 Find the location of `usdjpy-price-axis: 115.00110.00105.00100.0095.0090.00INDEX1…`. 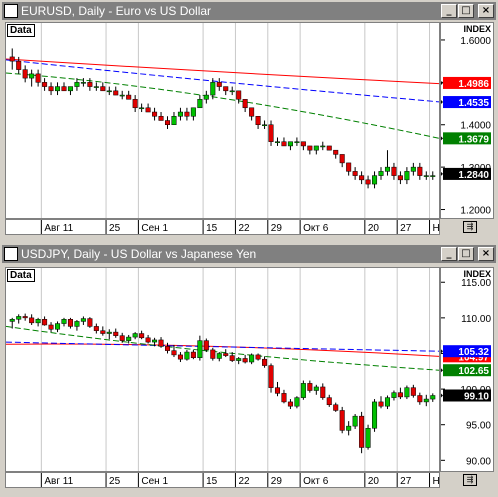

usdjpy-price-axis: 115.00110.00105.00100.0095.0090.00INDEX1… is located at coordinates (467, 369).